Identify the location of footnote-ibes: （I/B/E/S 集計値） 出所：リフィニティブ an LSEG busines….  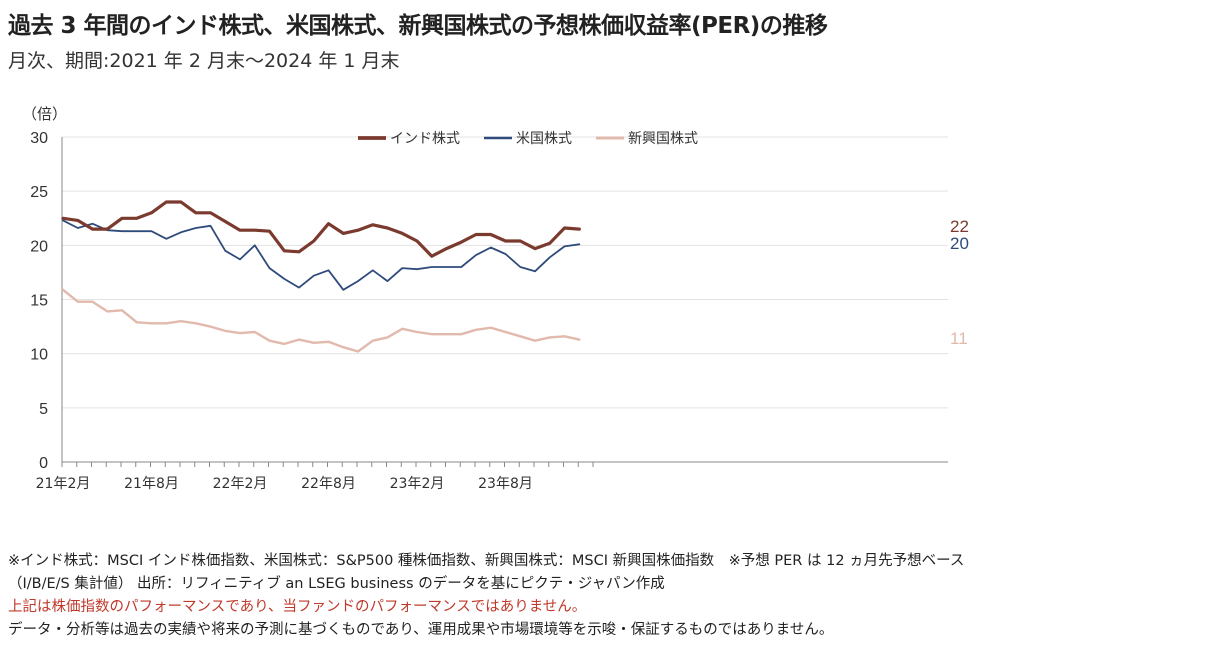
(336, 584).